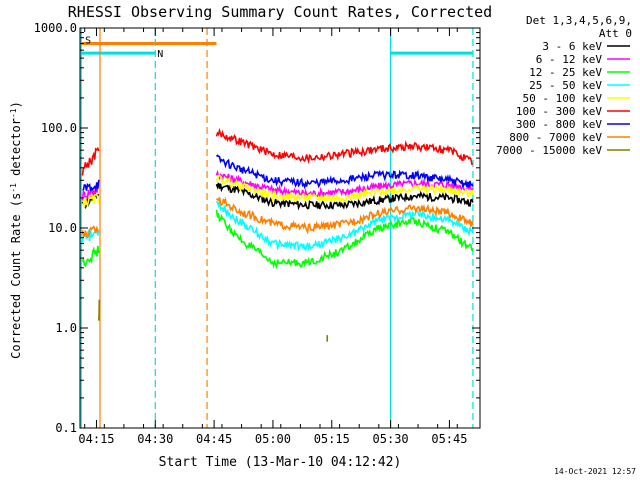 Image resolution: width=640 pixels, height=480 pixels. Describe the element at coordinates (391, 439) in the screenshot. I see `x-tick-label: 05:30` at that location.